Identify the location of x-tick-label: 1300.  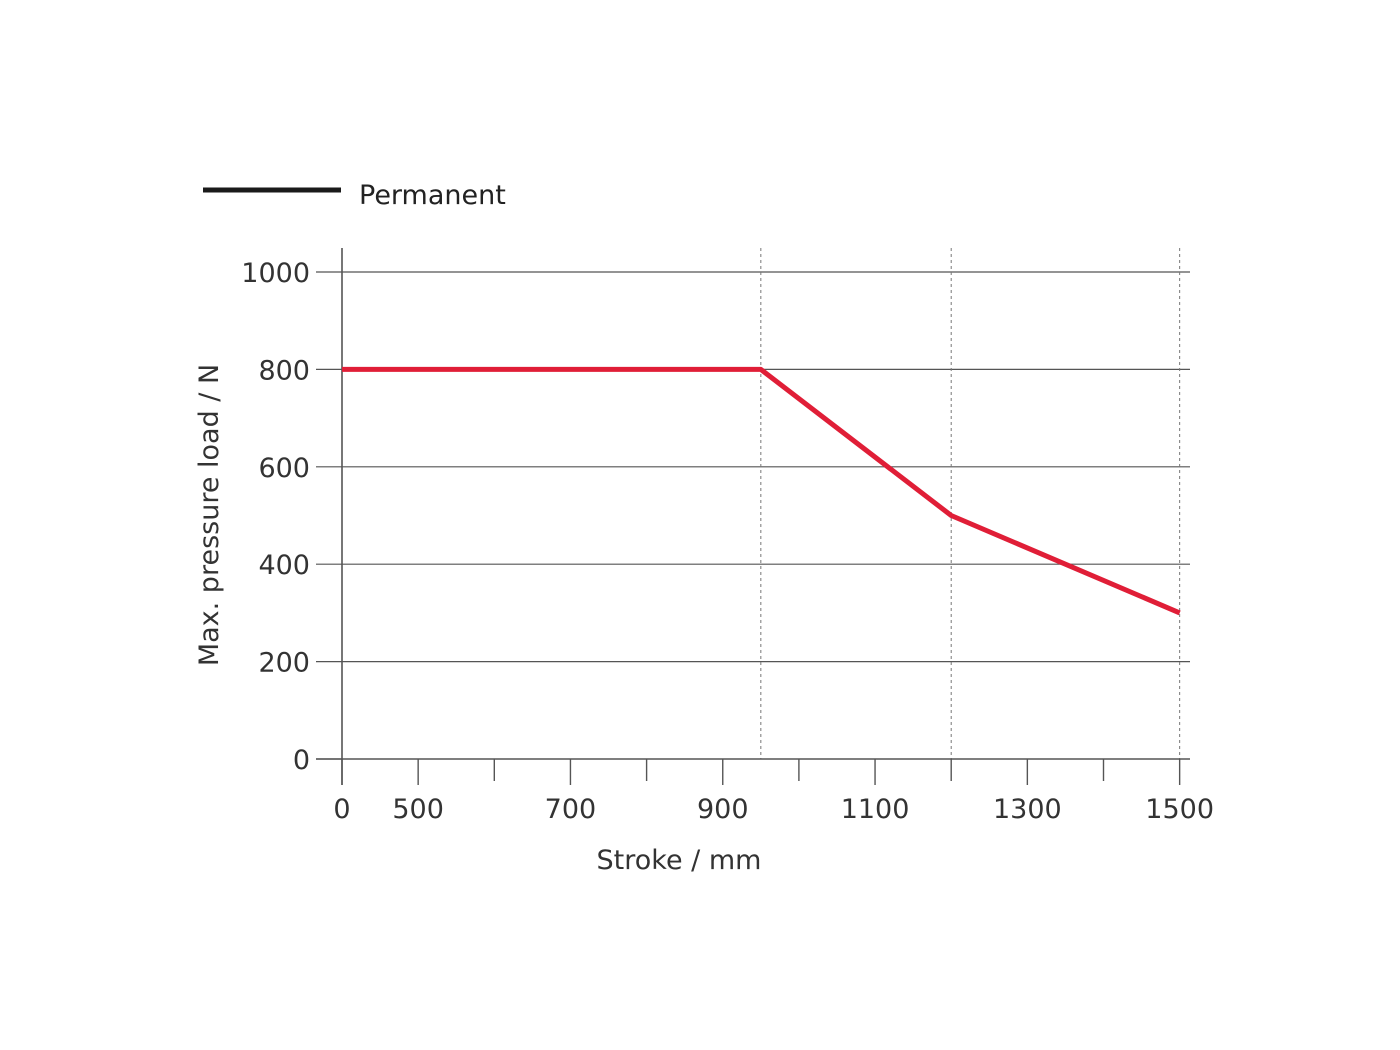
(1027, 809).